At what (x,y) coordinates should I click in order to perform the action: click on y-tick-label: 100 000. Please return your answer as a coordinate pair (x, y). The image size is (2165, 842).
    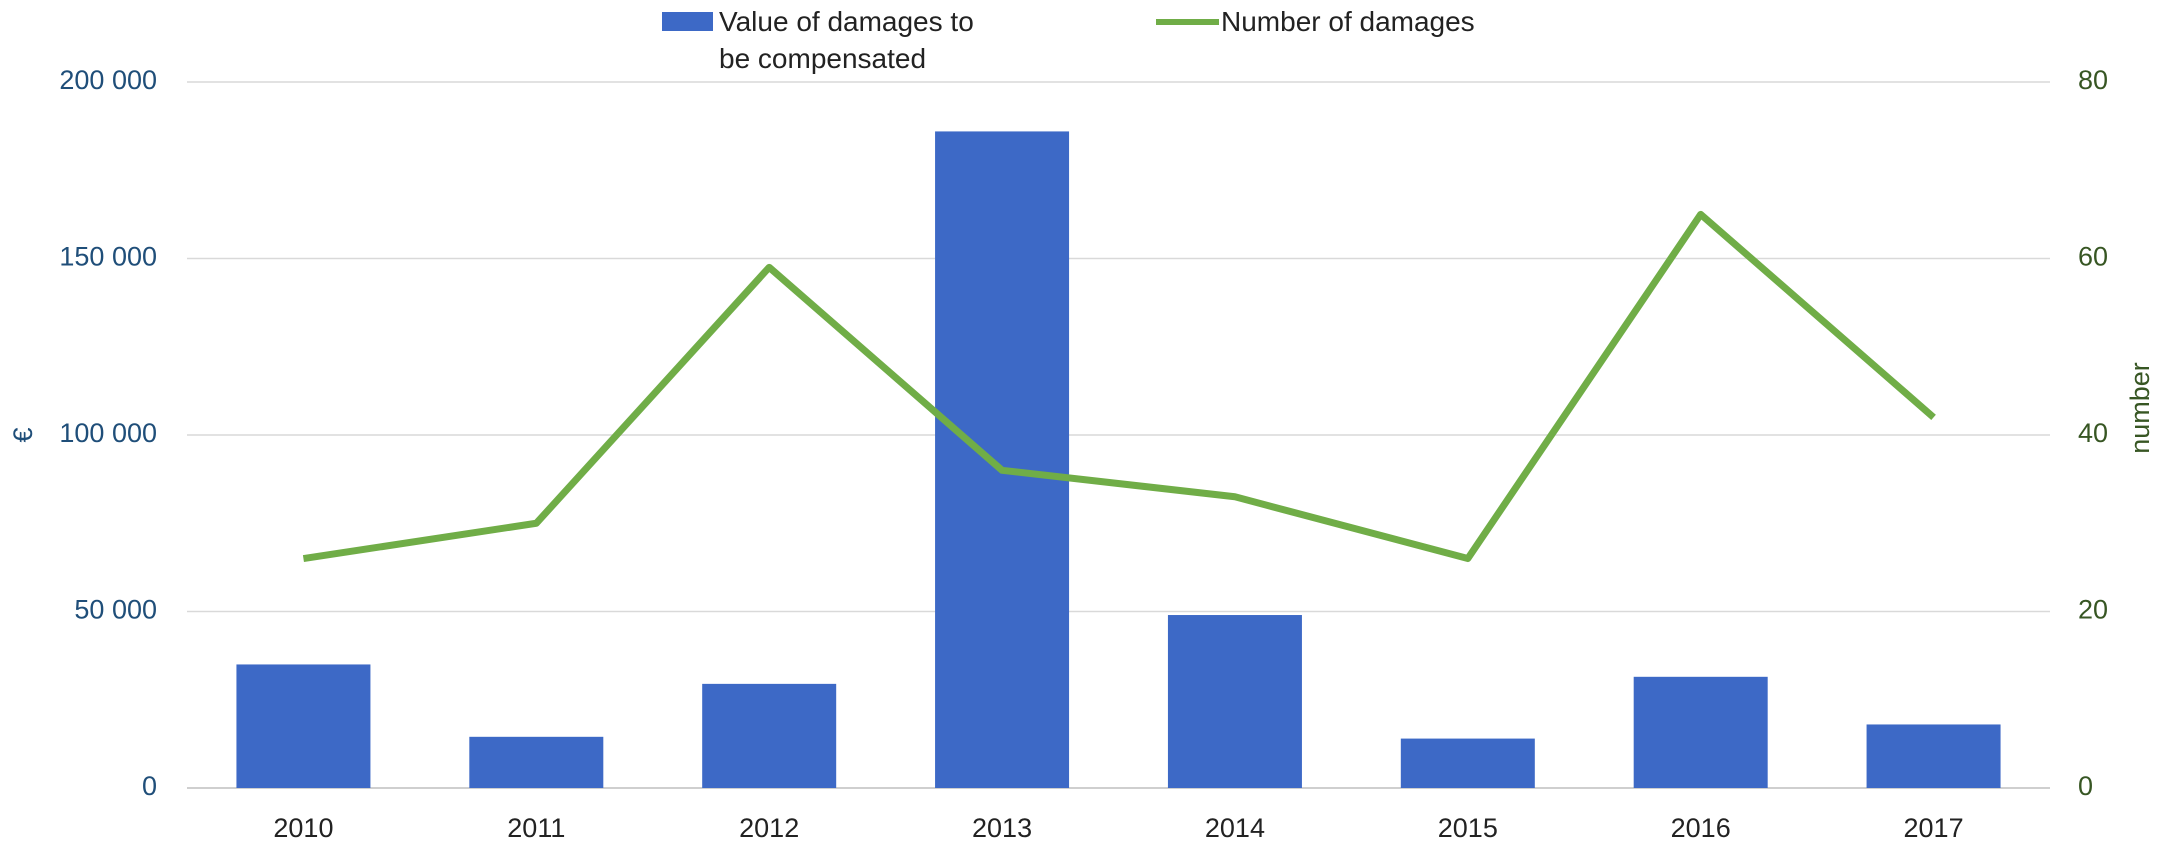
    Looking at the image, I should click on (108, 433).